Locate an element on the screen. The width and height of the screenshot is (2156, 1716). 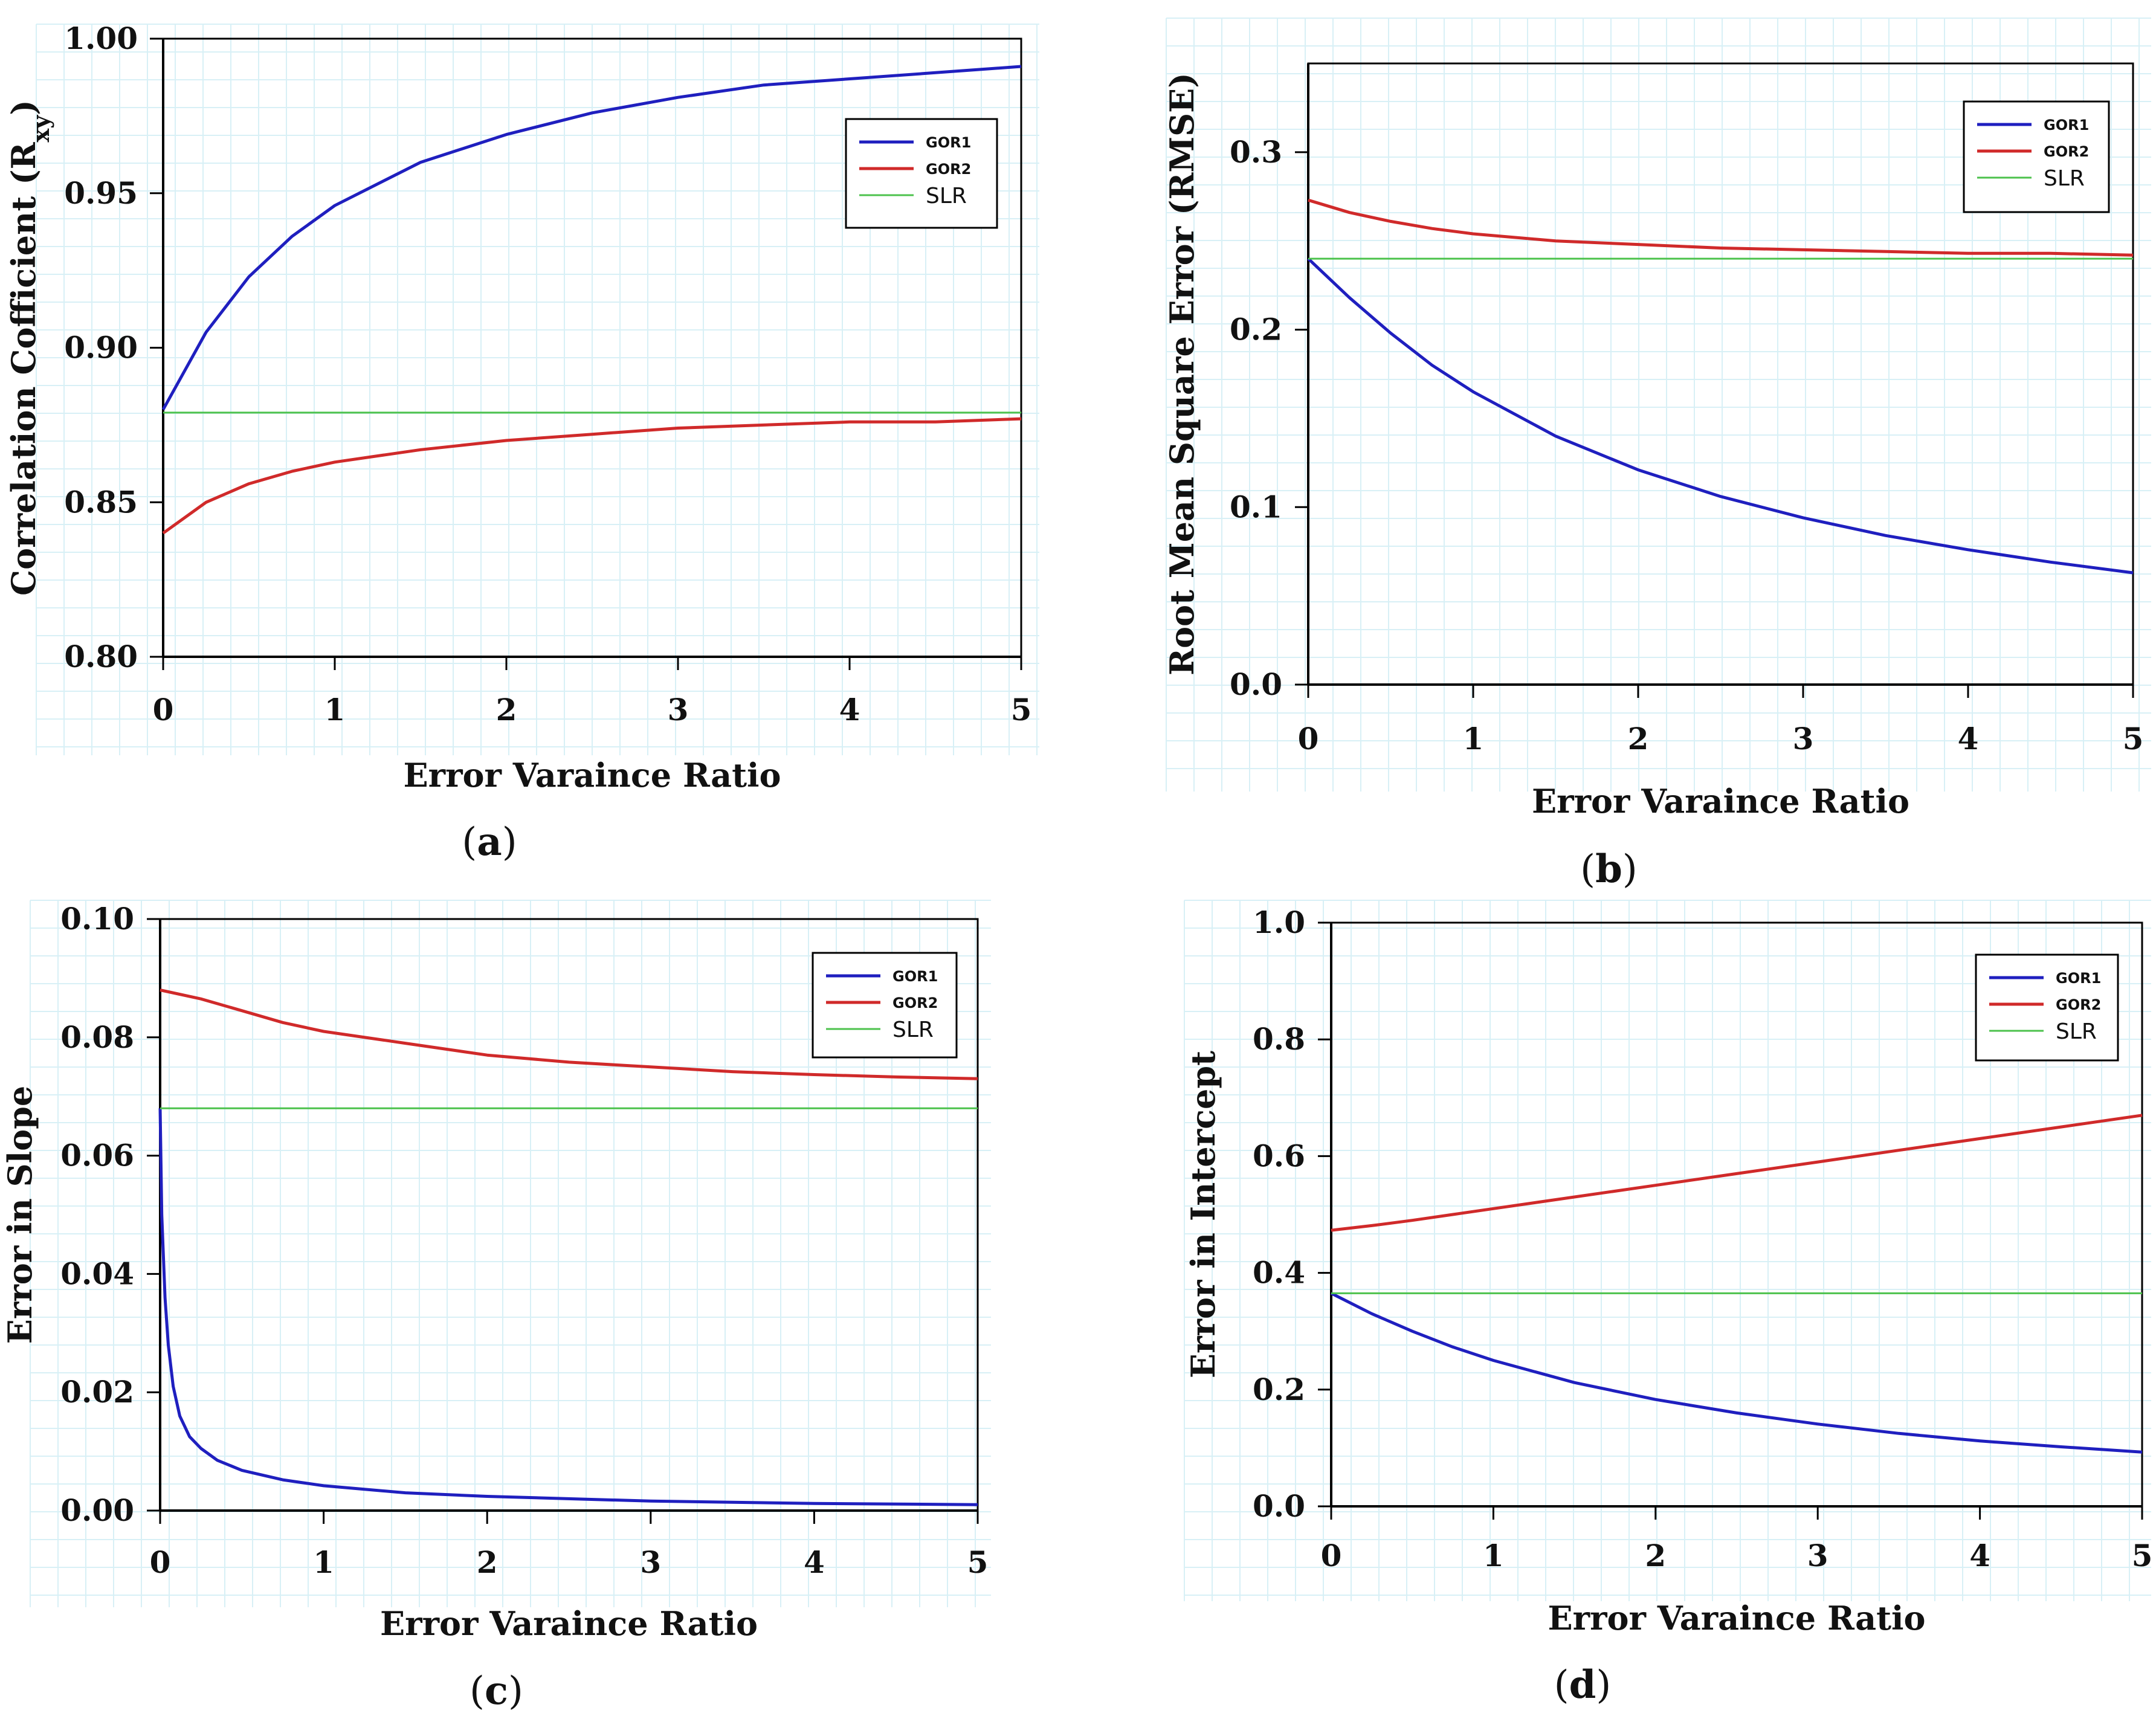
panel-tag-letter: b is located at coordinates (1609, 869).